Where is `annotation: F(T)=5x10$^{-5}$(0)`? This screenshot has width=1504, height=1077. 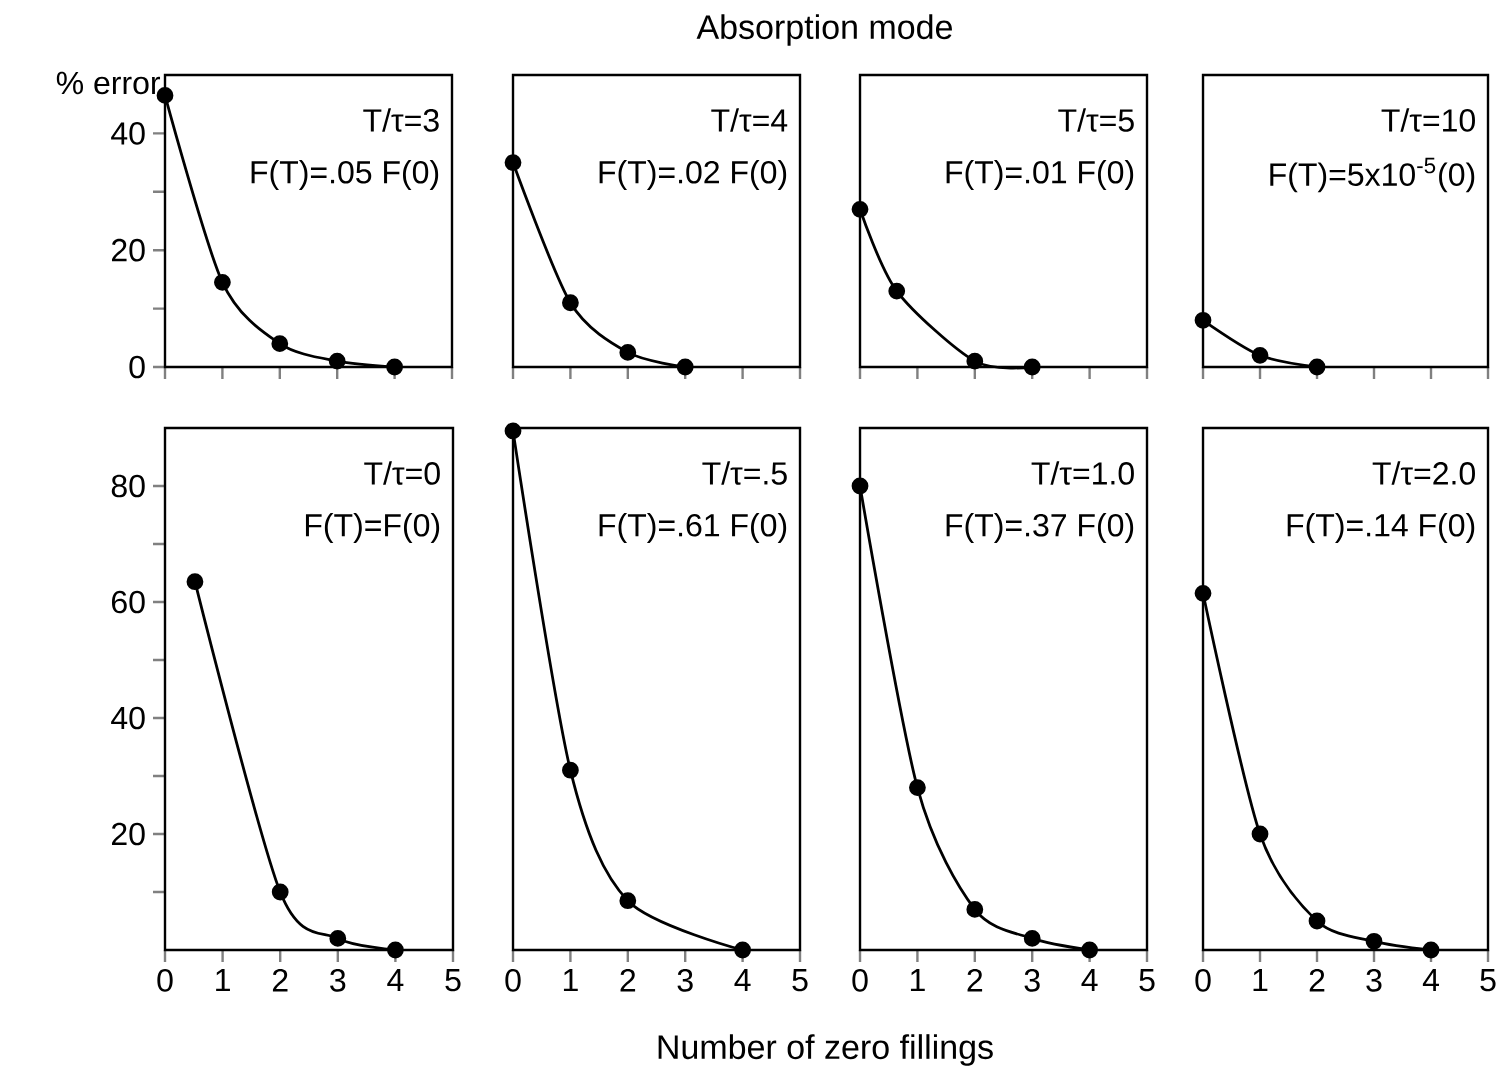
annotation: F(T)=5x10$^{-5}$(0) is located at coordinates (1372, 175).